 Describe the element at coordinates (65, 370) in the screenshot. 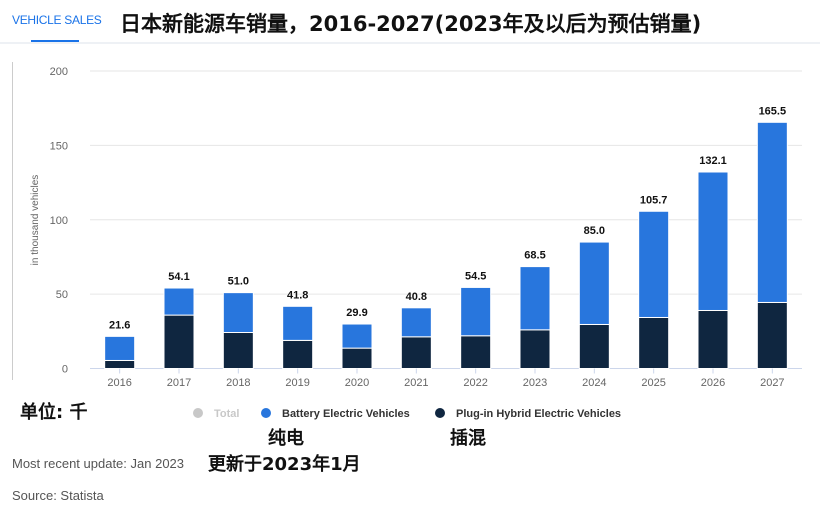

I see `y-tick-label: 0` at that location.